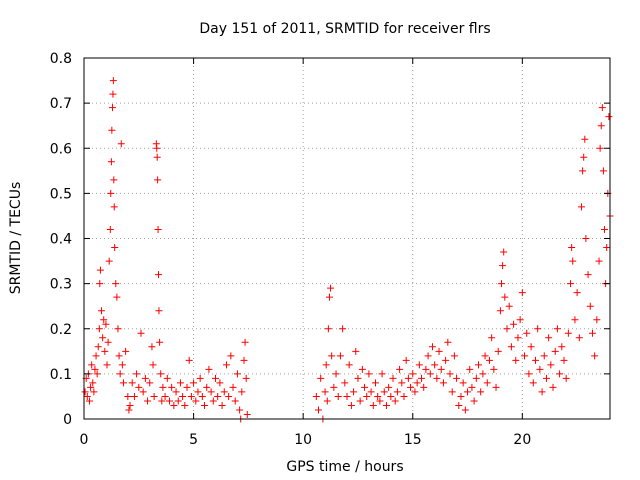 The width and height of the screenshot is (640, 480). Describe the element at coordinates (193, 440) in the screenshot. I see `x-tick-label: 5` at that location.